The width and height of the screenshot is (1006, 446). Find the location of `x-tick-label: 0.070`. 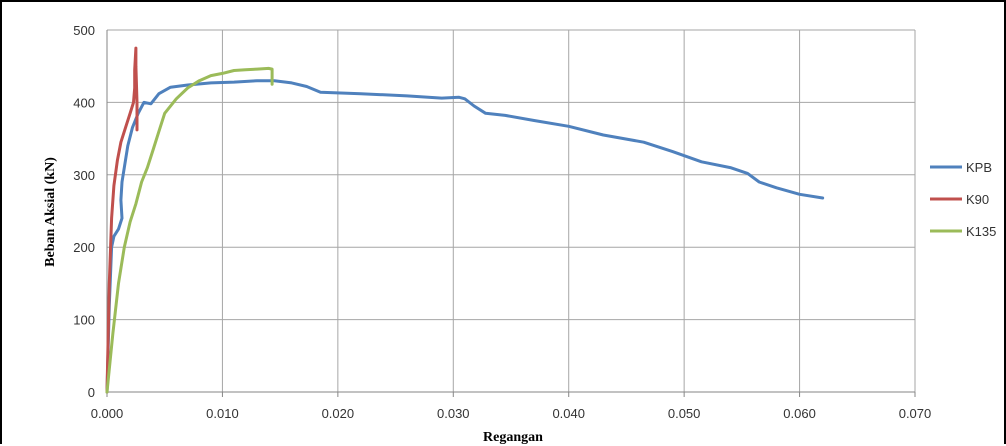

x-tick-label: 0.070 is located at coordinates (915, 413).